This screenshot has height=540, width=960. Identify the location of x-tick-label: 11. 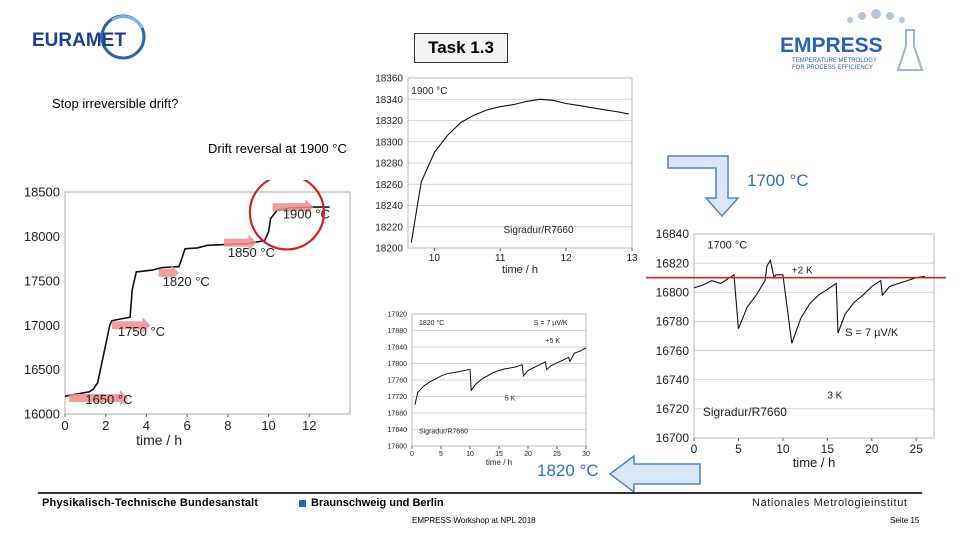
(500, 258).